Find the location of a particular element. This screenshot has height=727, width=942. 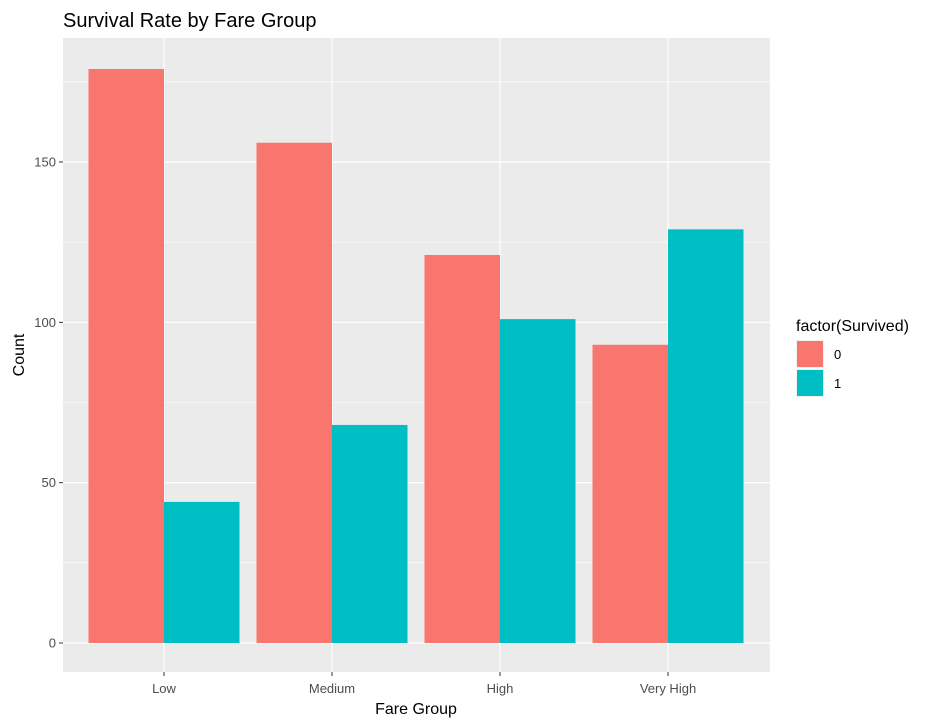

x-tick-label: Medium is located at coordinates (332, 688).